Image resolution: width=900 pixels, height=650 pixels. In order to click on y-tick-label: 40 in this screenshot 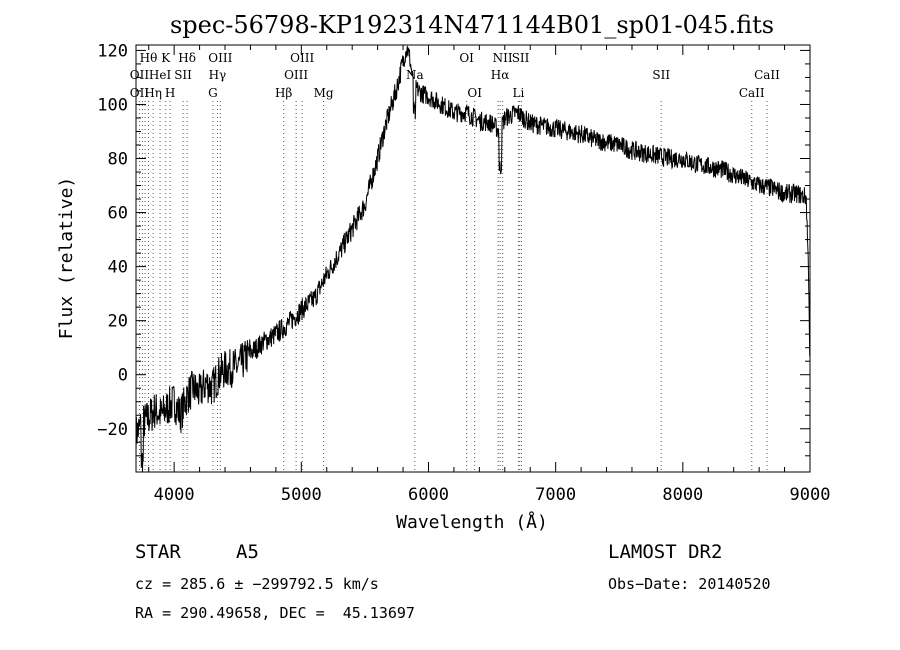, I will do `click(118, 268)`.